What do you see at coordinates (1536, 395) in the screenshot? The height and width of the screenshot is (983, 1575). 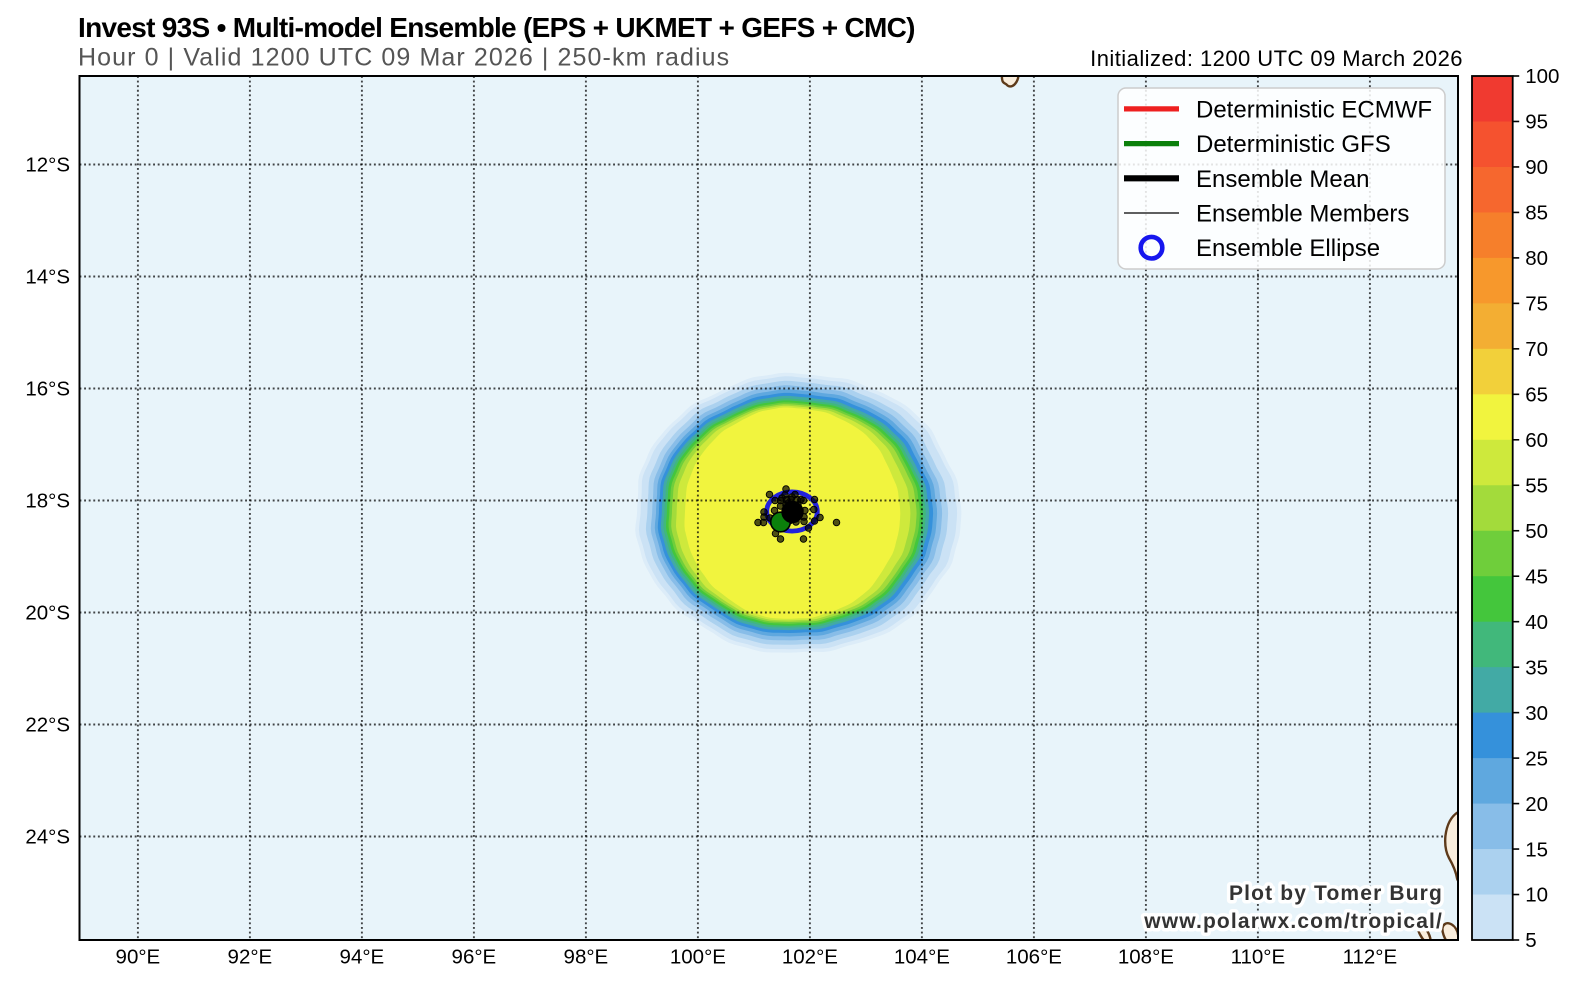 I see `svg-text: 65` at bounding box center [1536, 395].